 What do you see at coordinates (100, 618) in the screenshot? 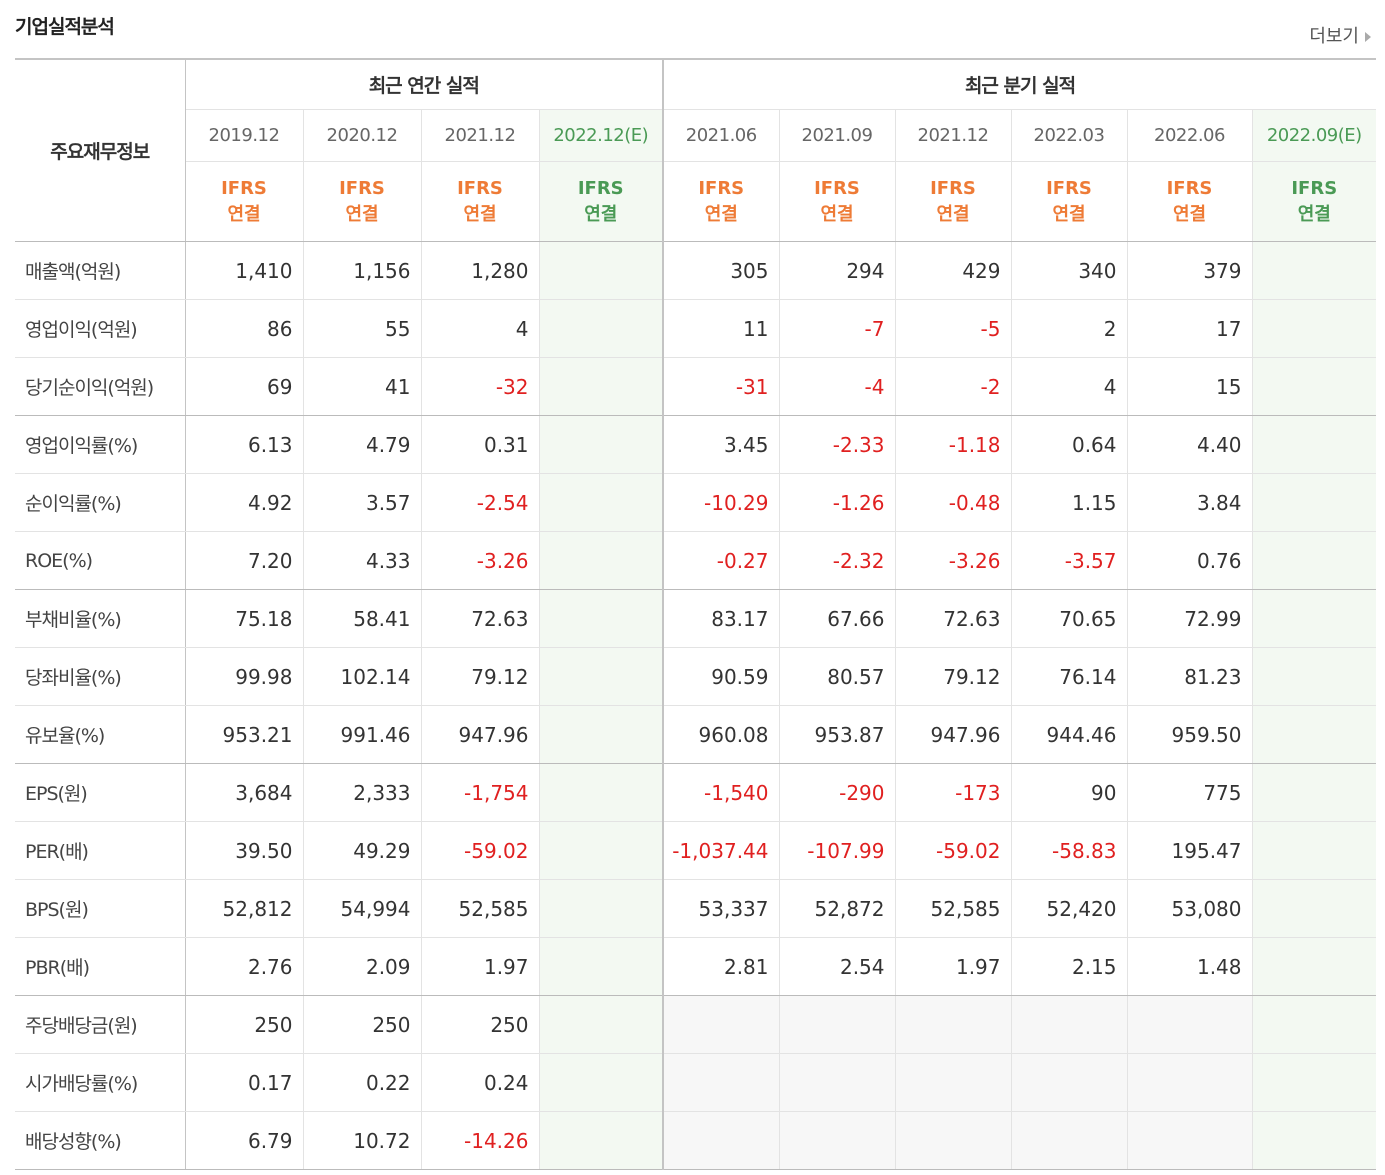
I see `row-label: 부채비율(%)` at bounding box center [100, 618].